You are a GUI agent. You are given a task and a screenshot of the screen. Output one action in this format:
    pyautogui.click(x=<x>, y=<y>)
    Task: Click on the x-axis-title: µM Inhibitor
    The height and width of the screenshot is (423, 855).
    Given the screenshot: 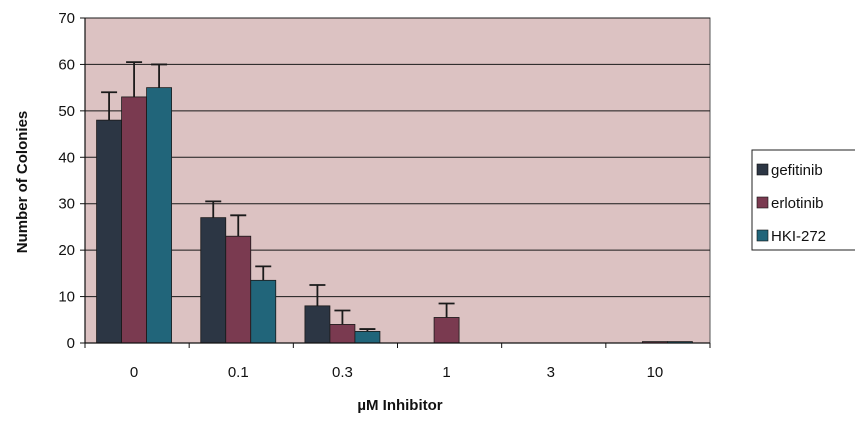 What is the action you would take?
    pyautogui.click(x=399, y=405)
    